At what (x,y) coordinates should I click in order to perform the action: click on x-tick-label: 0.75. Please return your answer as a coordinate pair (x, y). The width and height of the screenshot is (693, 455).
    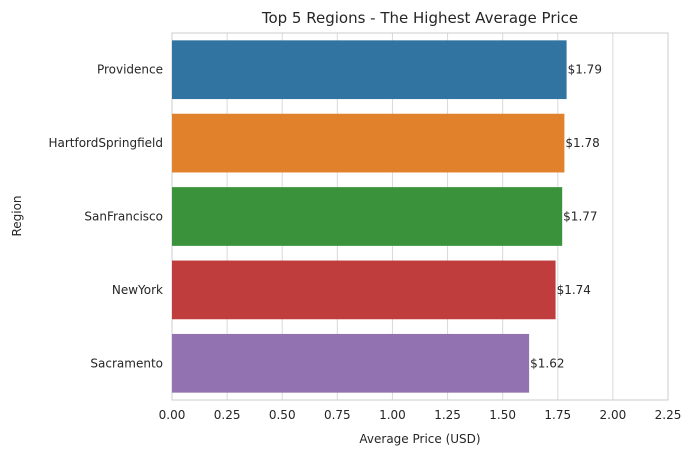
    Looking at the image, I should click on (337, 415).